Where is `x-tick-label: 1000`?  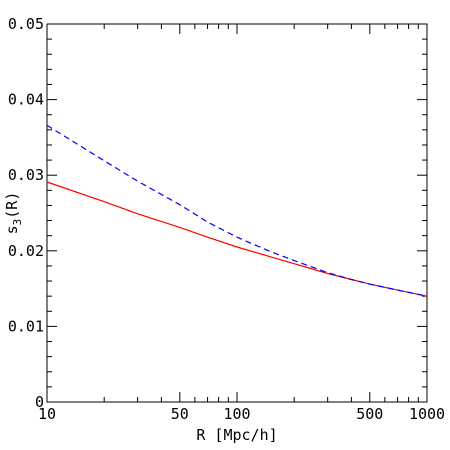
x-tick-label: 1000 is located at coordinates (427, 414).